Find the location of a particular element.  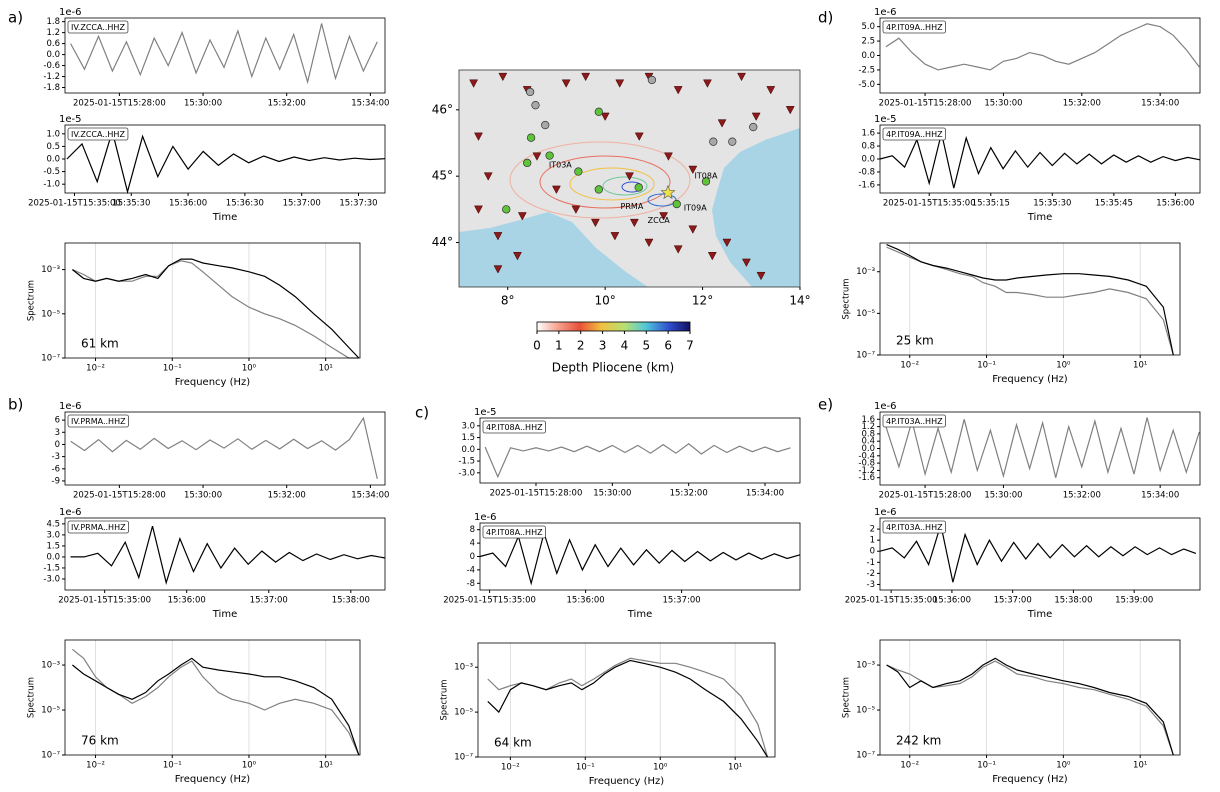

legend-label: IV.ZCCA..HHZ is located at coordinates (98, 134).